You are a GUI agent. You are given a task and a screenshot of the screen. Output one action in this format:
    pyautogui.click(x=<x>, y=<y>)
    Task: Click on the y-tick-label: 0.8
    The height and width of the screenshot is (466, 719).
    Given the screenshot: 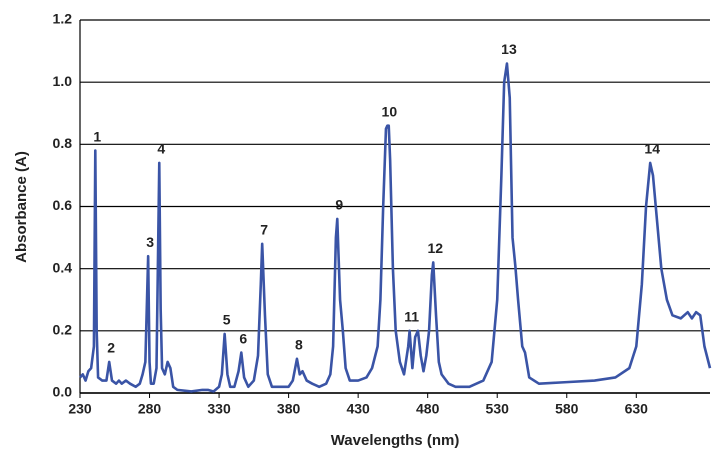 What is the action you would take?
    pyautogui.click(x=63, y=143)
    